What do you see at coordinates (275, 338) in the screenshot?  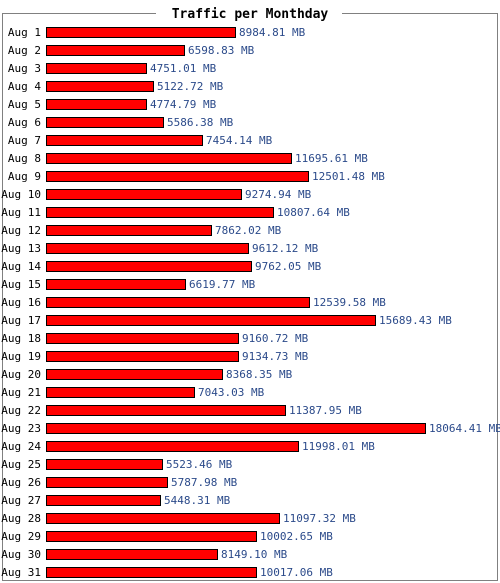 I see `value-label: 9160.72 MB` at bounding box center [275, 338].